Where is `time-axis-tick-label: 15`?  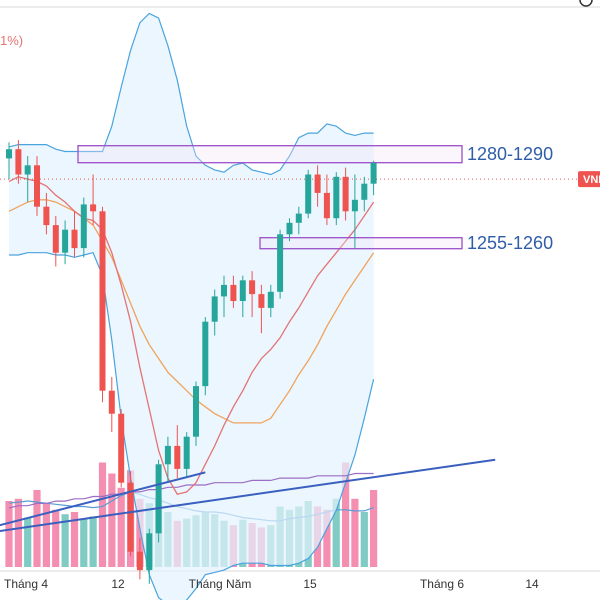 time-axis-tick-label: 15 is located at coordinates (310, 584).